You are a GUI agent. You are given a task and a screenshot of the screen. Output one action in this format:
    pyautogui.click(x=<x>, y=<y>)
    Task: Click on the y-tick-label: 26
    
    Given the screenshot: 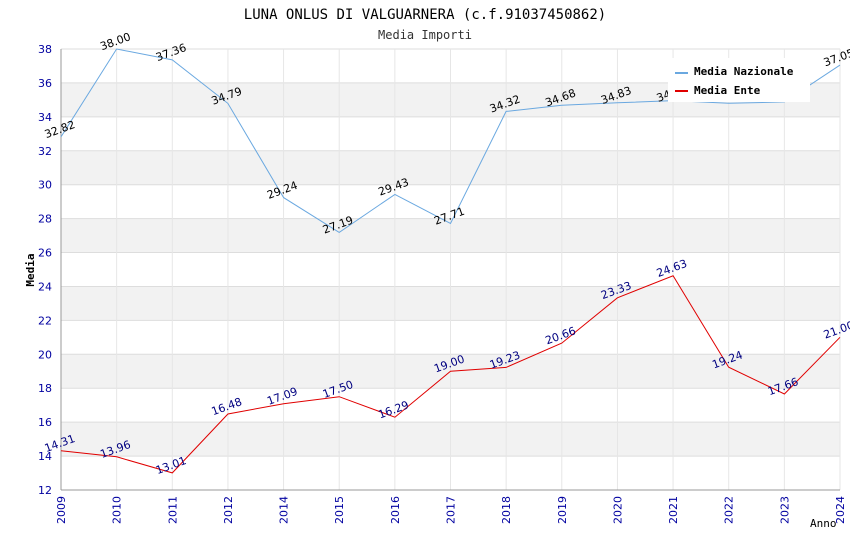 What is the action you would take?
    pyautogui.click(x=45, y=253)
    